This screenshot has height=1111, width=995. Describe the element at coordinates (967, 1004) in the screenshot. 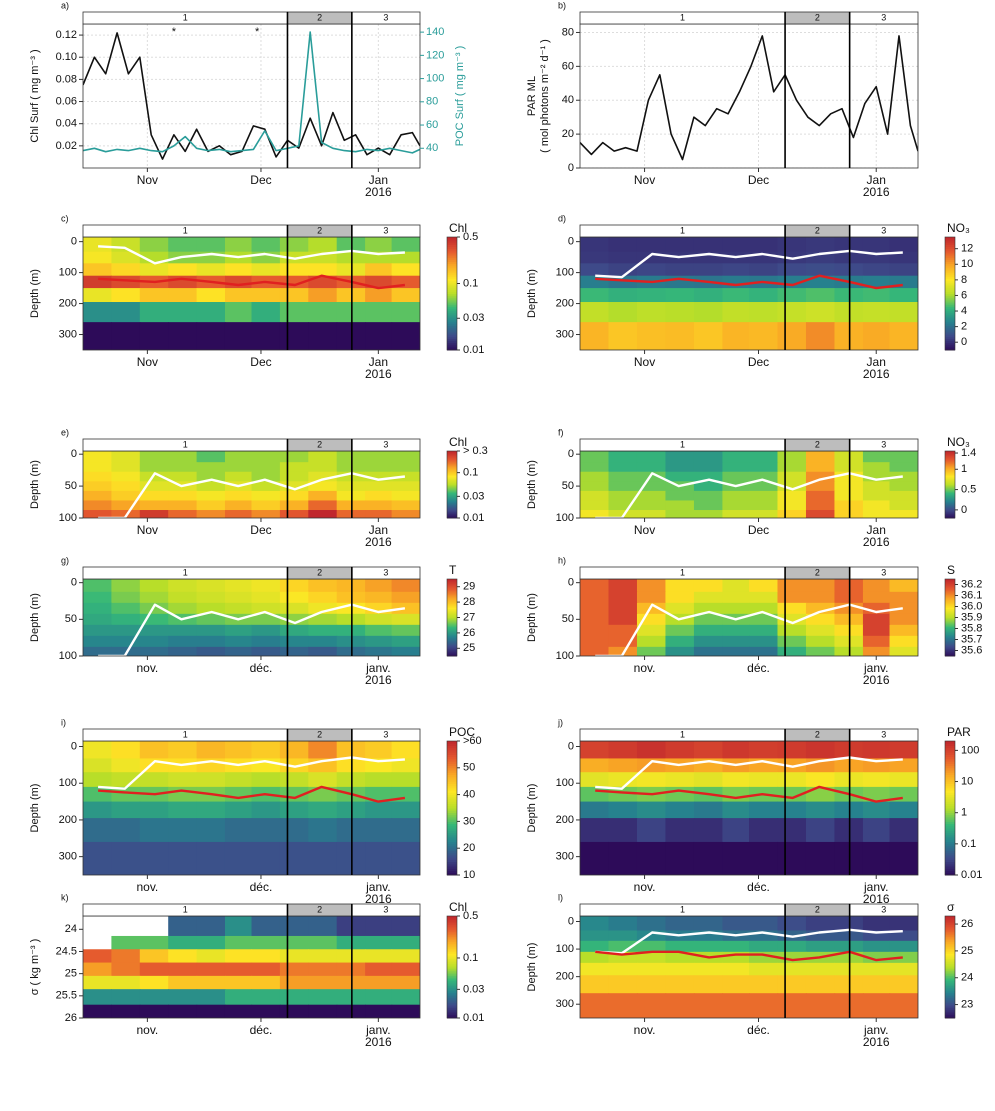

I see `colorbar-tick-label: 23` at that location.